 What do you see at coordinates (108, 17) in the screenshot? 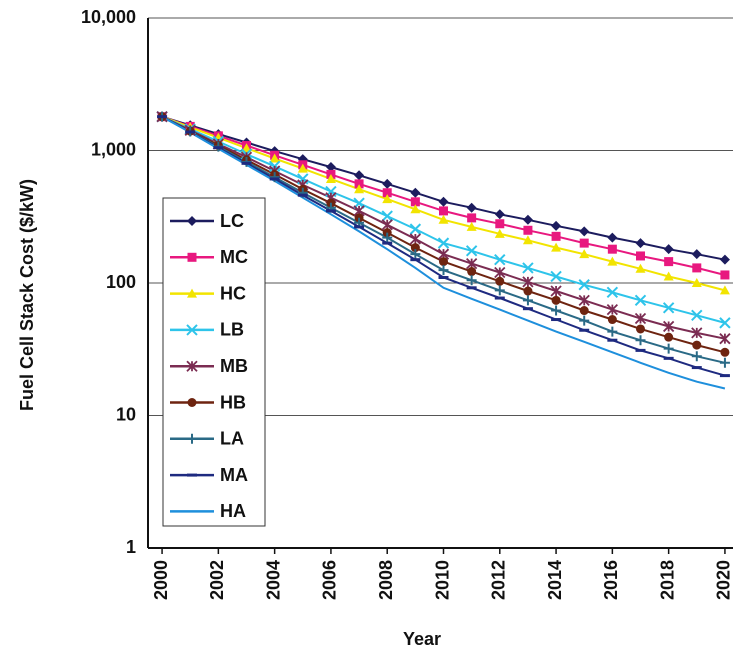
I see `y-tick-label: 10,000` at bounding box center [108, 17].